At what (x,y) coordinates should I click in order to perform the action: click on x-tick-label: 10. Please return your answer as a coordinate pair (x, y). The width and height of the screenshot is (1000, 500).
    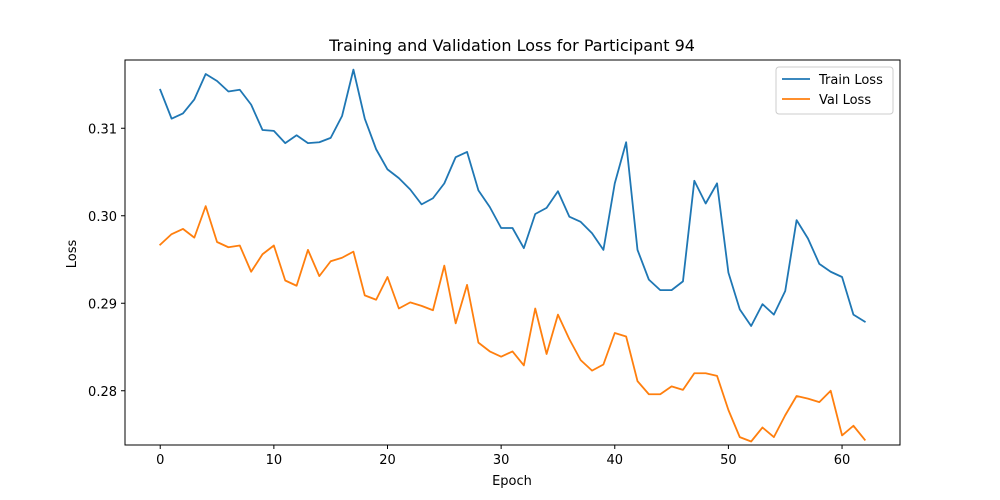
    Looking at the image, I should click on (274, 460).